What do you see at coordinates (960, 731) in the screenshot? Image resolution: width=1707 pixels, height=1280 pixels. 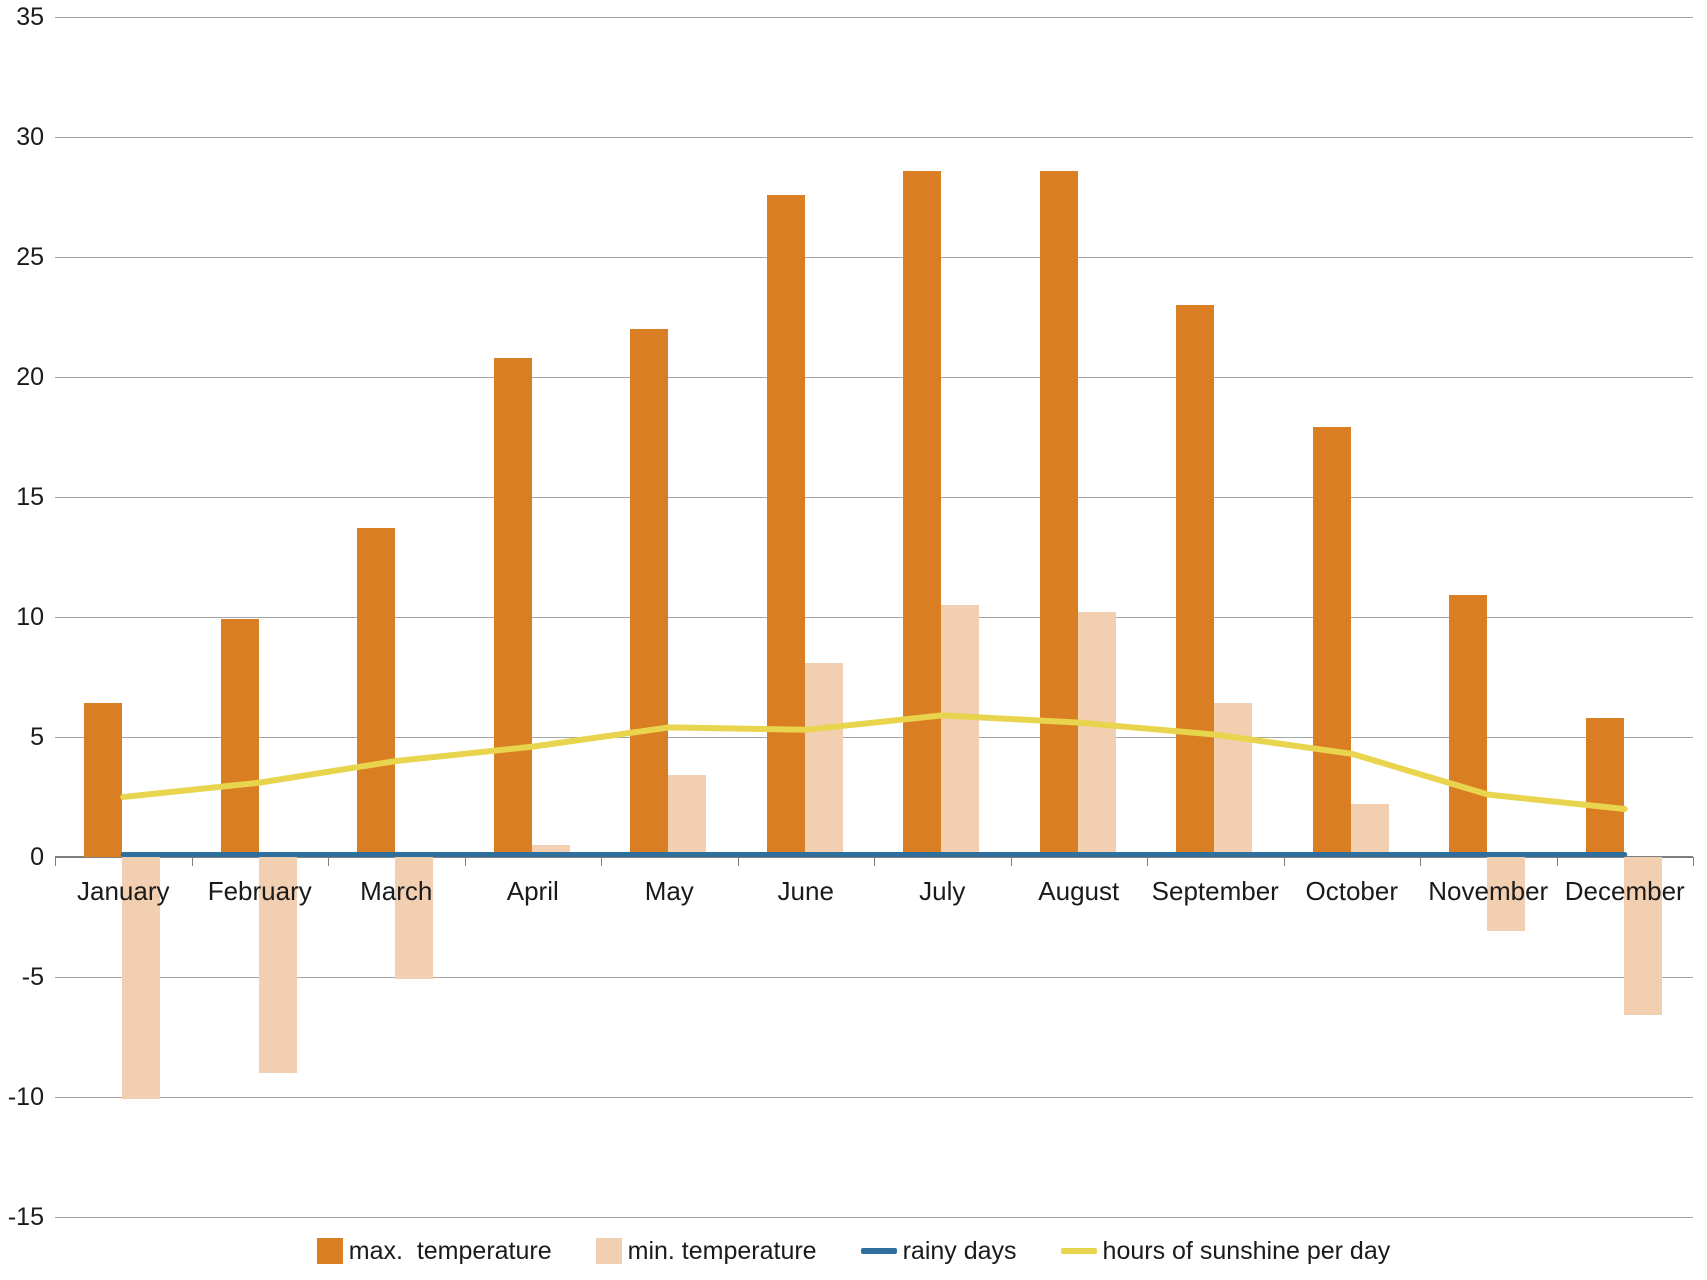 I see `bar-min-temperature-july` at bounding box center [960, 731].